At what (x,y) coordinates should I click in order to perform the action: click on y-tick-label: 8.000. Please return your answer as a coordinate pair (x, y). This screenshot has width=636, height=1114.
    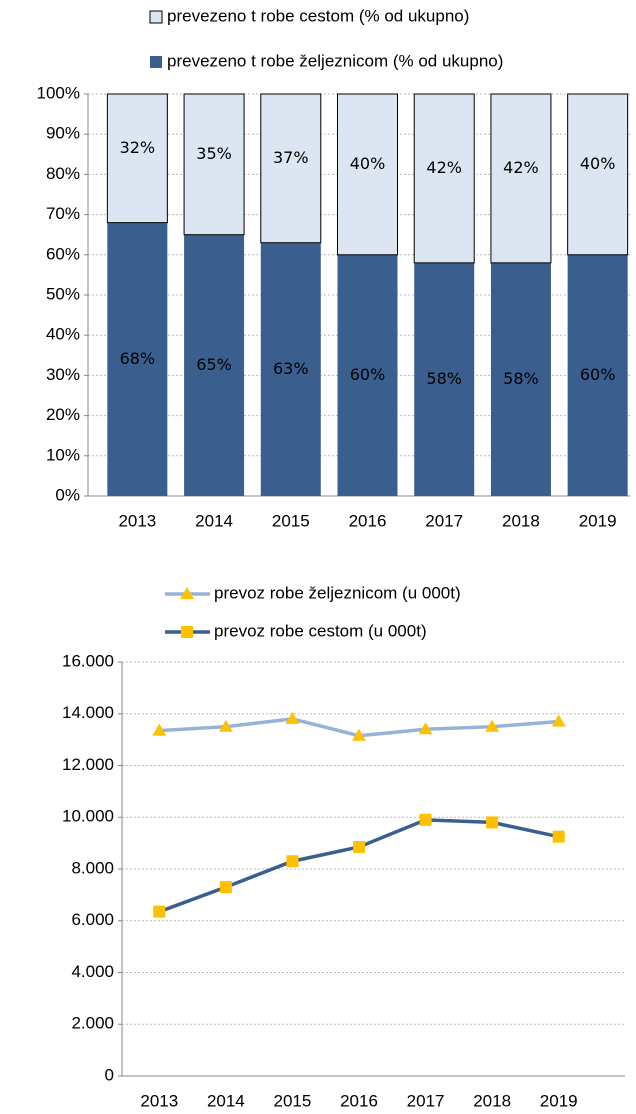
    Looking at the image, I should click on (92, 867).